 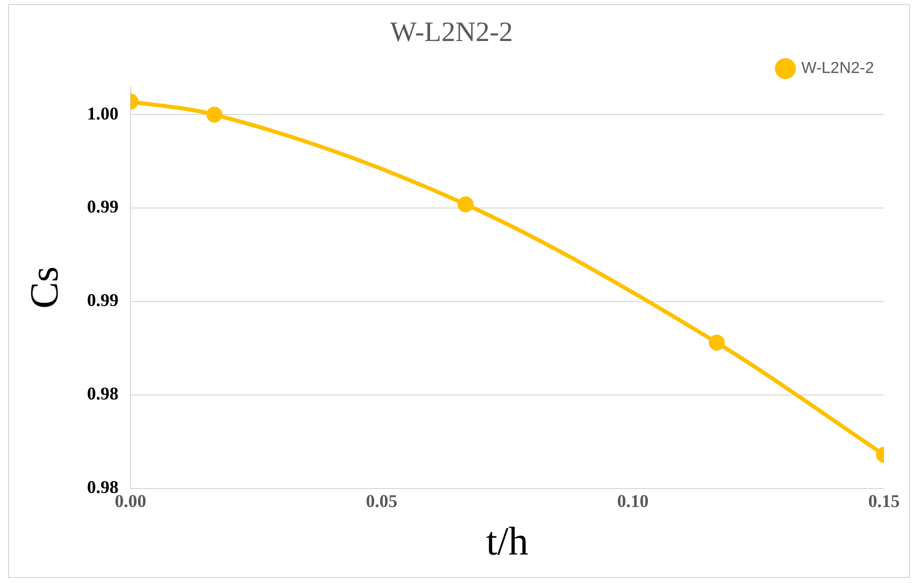 What do you see at coordinates (633, 500) in the screenshot?
I see `x-tick-label: 0.10` at bounding box center [633, 500].